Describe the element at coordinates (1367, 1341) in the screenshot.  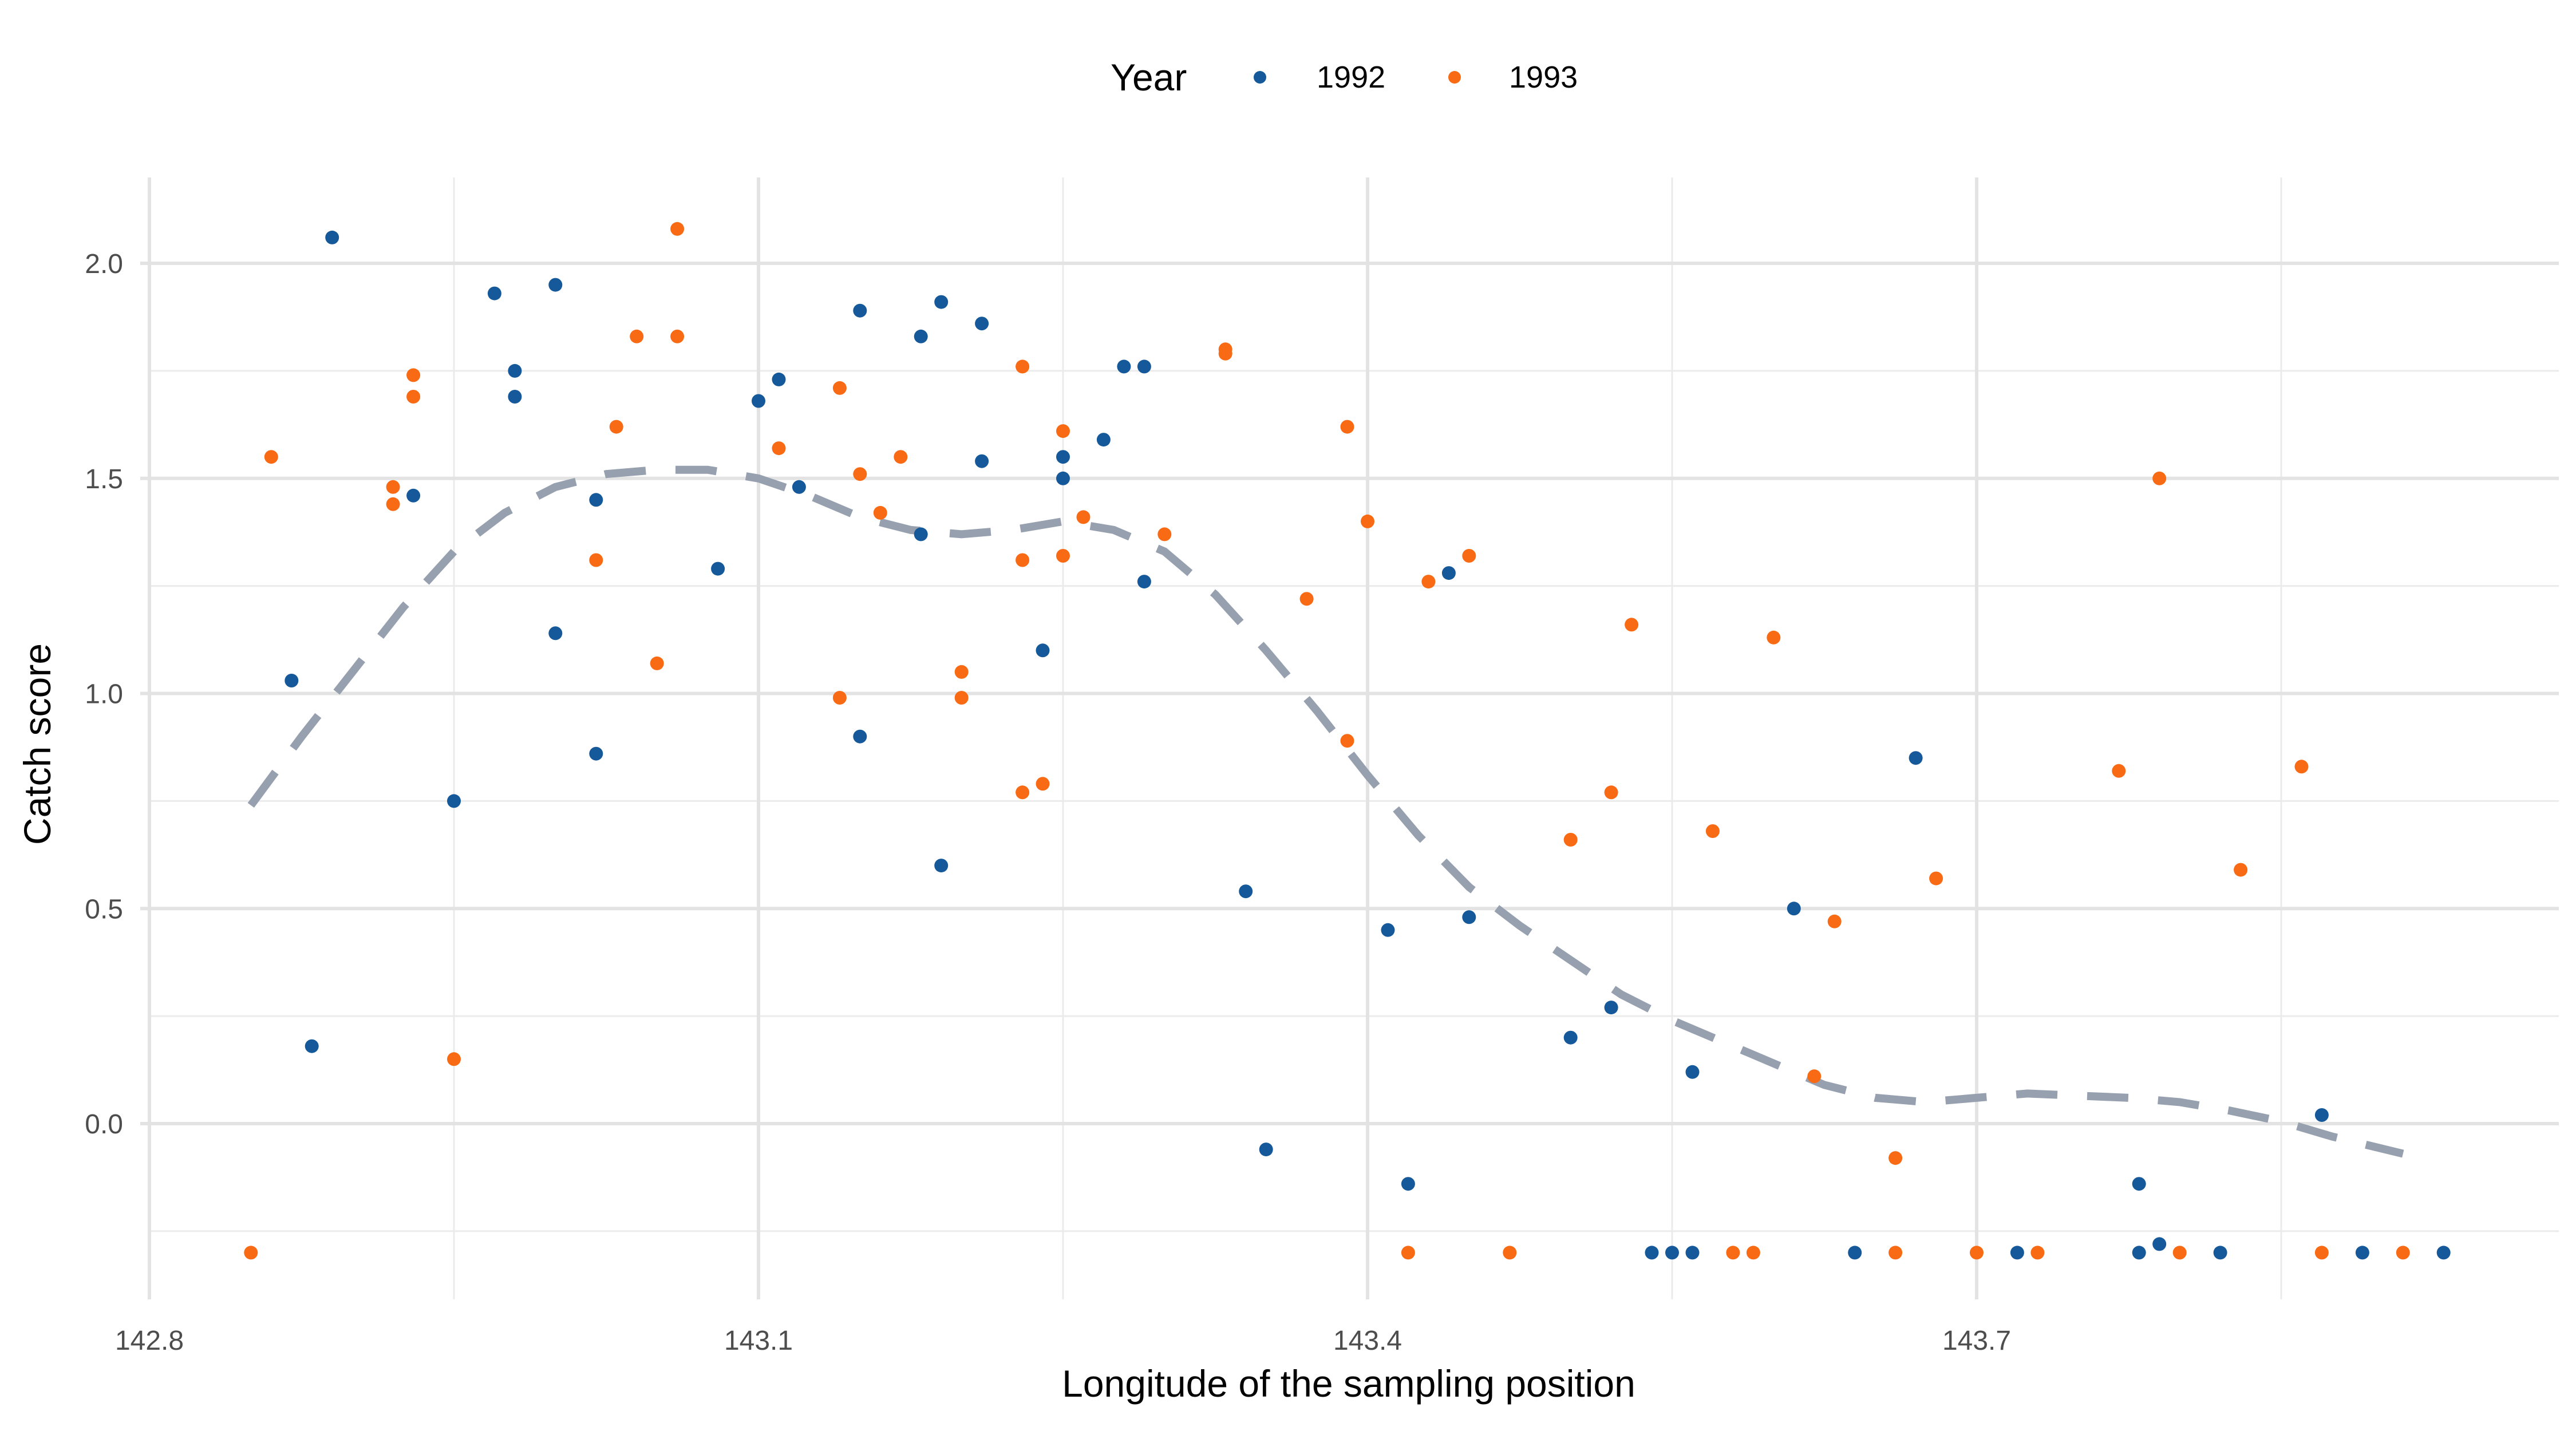
I see `x-tick-label: 143.4` at that location.